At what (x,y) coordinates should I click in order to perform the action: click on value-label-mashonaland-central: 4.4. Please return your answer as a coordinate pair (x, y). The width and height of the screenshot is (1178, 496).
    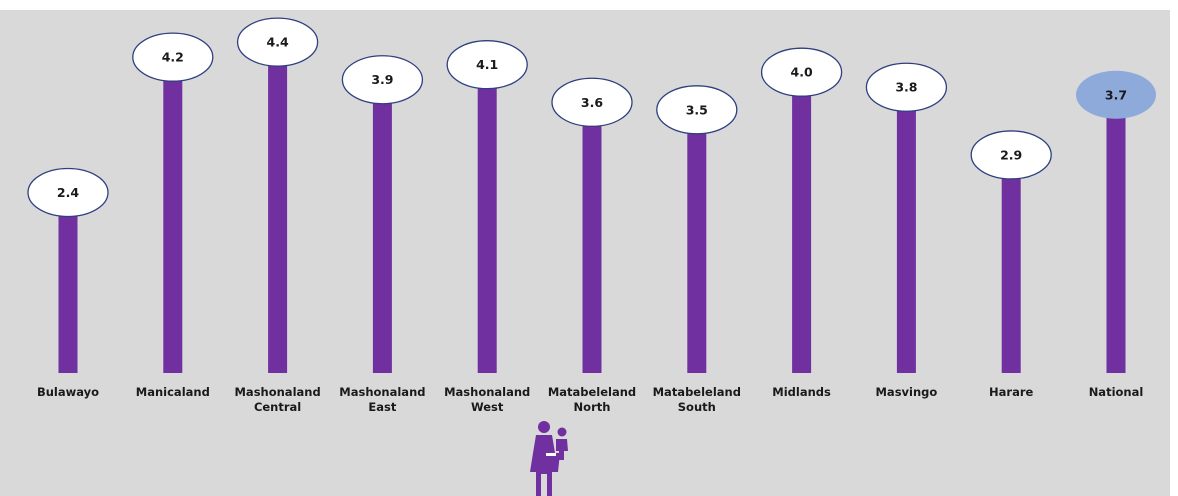
    Looking at the image, I should click on (278, 42).